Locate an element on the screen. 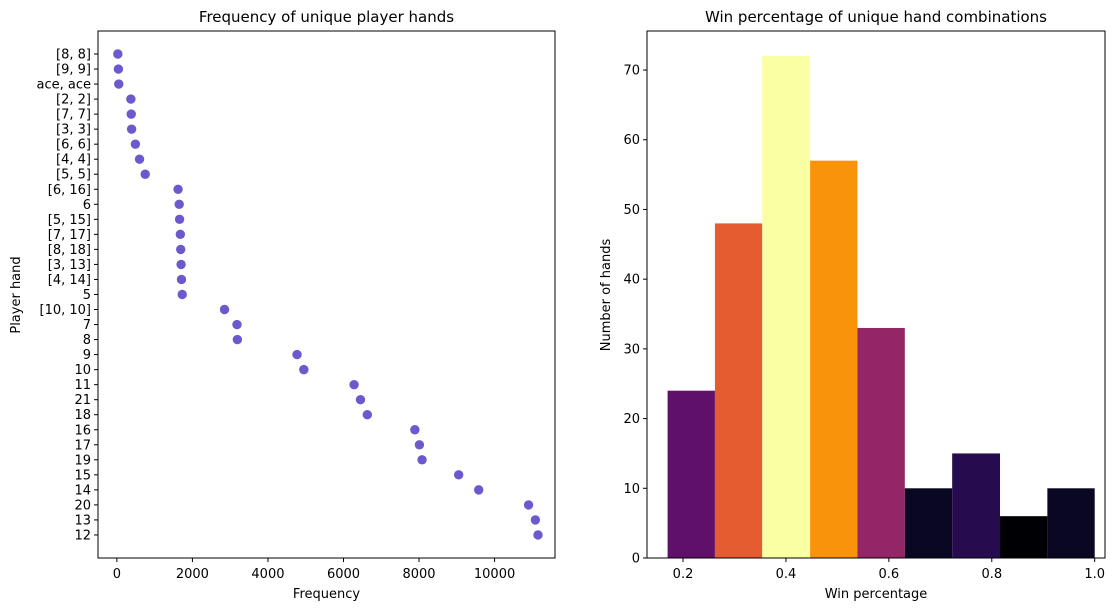 The height and width of the screenshot is (612, 1115). y-tick-label: [2, 2] is located at coordinates (73, 100).